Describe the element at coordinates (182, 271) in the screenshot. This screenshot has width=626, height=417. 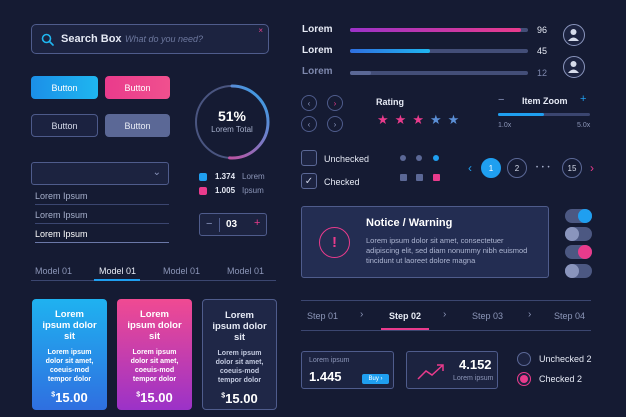
I see `tab-model-3: Model 01` at that location.